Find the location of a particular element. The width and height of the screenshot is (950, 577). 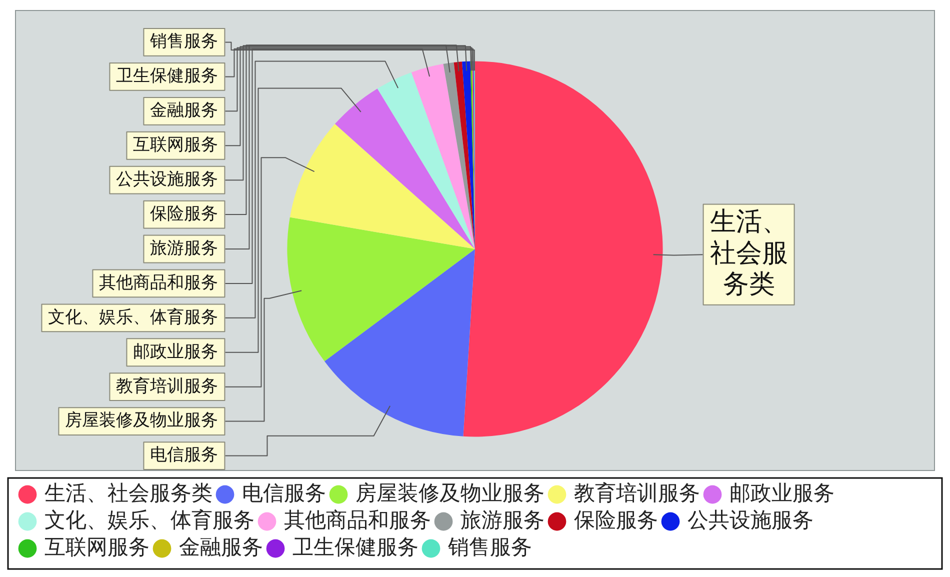

slice-label: 生活、社会服务类 is located at coordinates (749, 253).